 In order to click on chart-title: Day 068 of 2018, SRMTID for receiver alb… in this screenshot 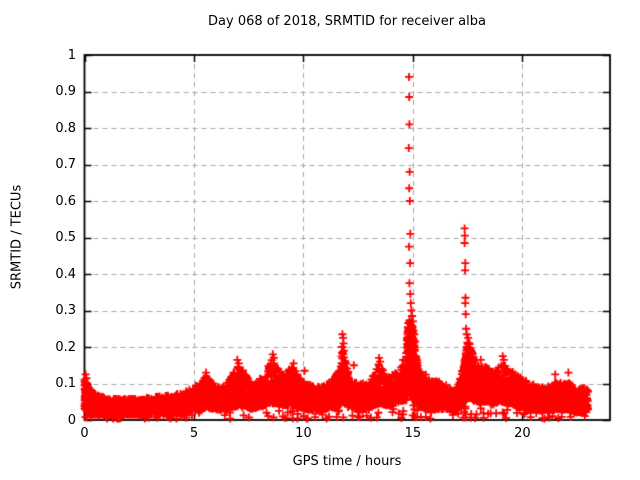, I will do `click(347, 21)`.